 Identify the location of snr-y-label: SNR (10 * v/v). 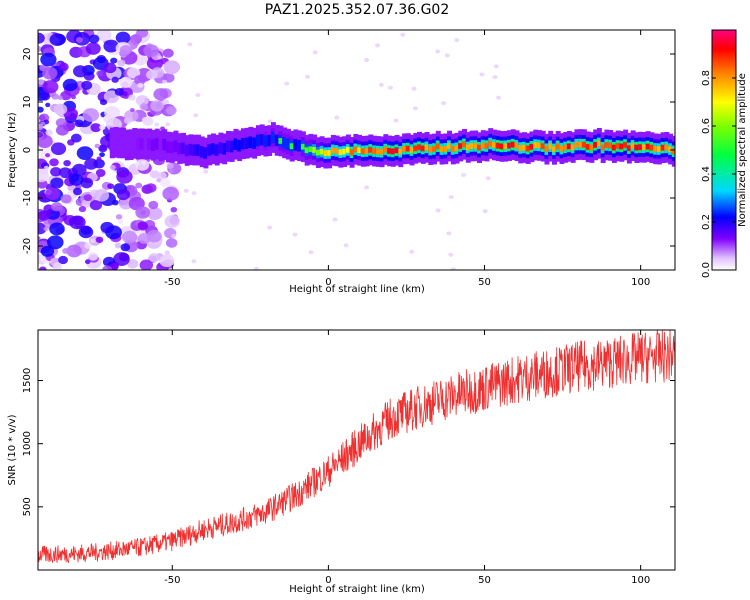
(12, 449).